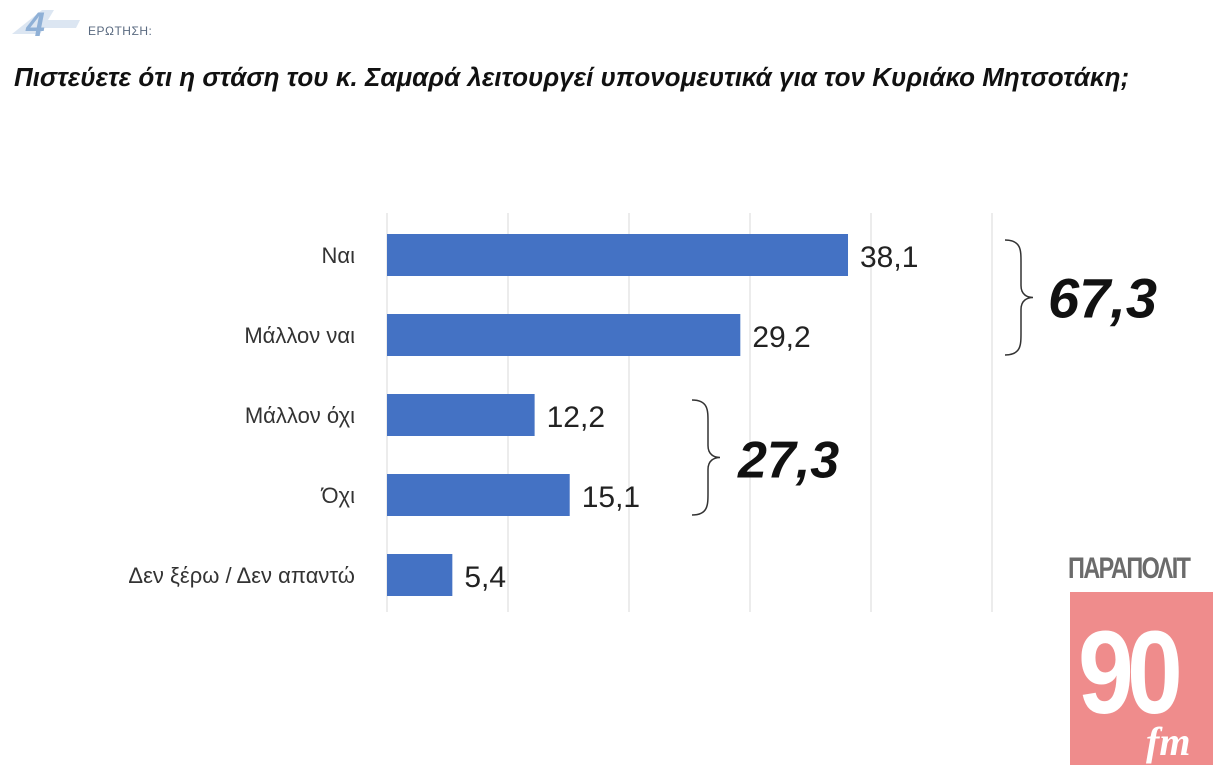 Image resolution: width=1213 pixels, height=765 pixels. I want to click on question-label: ΕΡΩΤΗΣΗ:, so click(120, 31).